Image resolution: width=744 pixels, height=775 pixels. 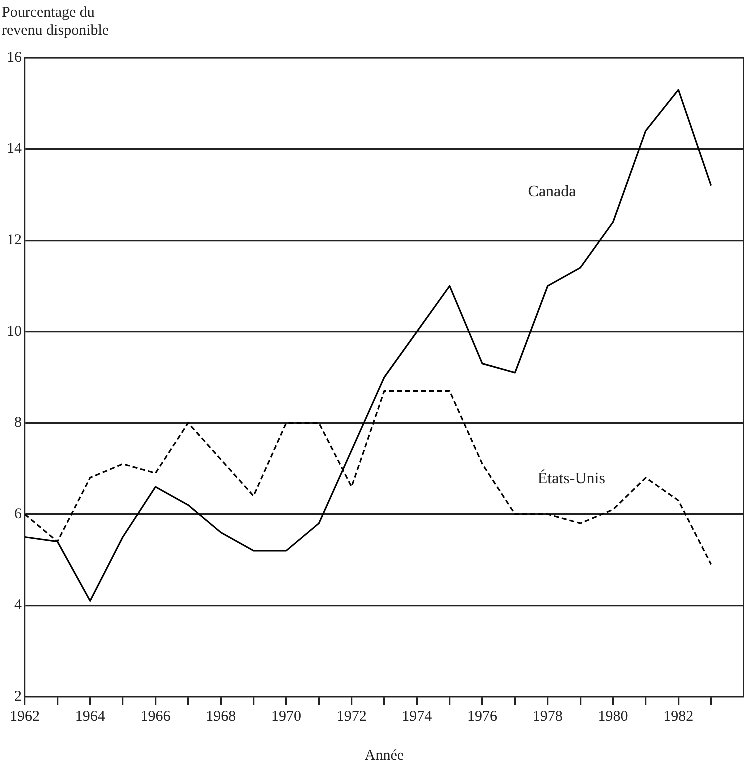 What do you see at coordinates (18, 696) in the screenshot?
I see `y-tick-label: 2` at bounding box center [18, 696].